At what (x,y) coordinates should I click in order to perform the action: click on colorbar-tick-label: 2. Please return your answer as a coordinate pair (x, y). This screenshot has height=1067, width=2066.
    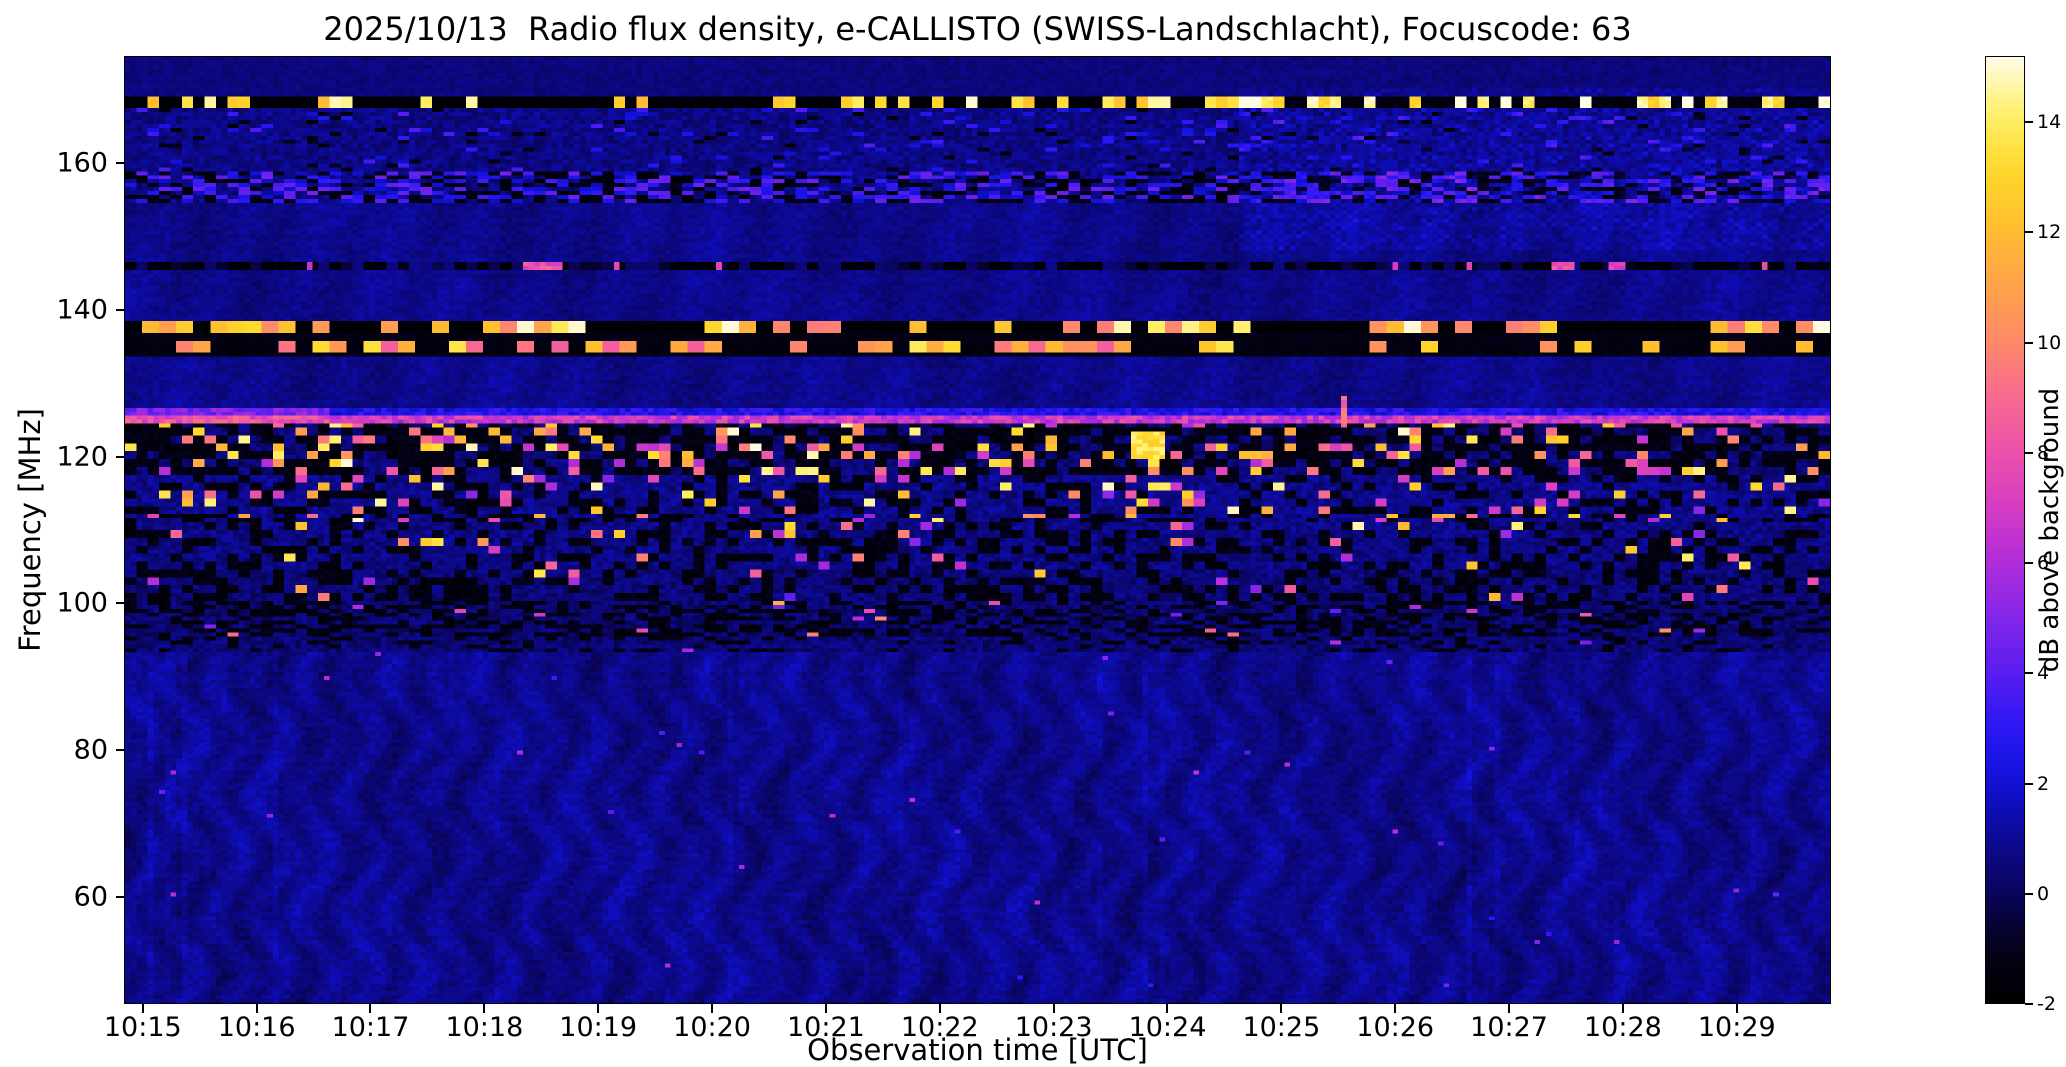
    Looking at the image, I should click on (2043, 783).